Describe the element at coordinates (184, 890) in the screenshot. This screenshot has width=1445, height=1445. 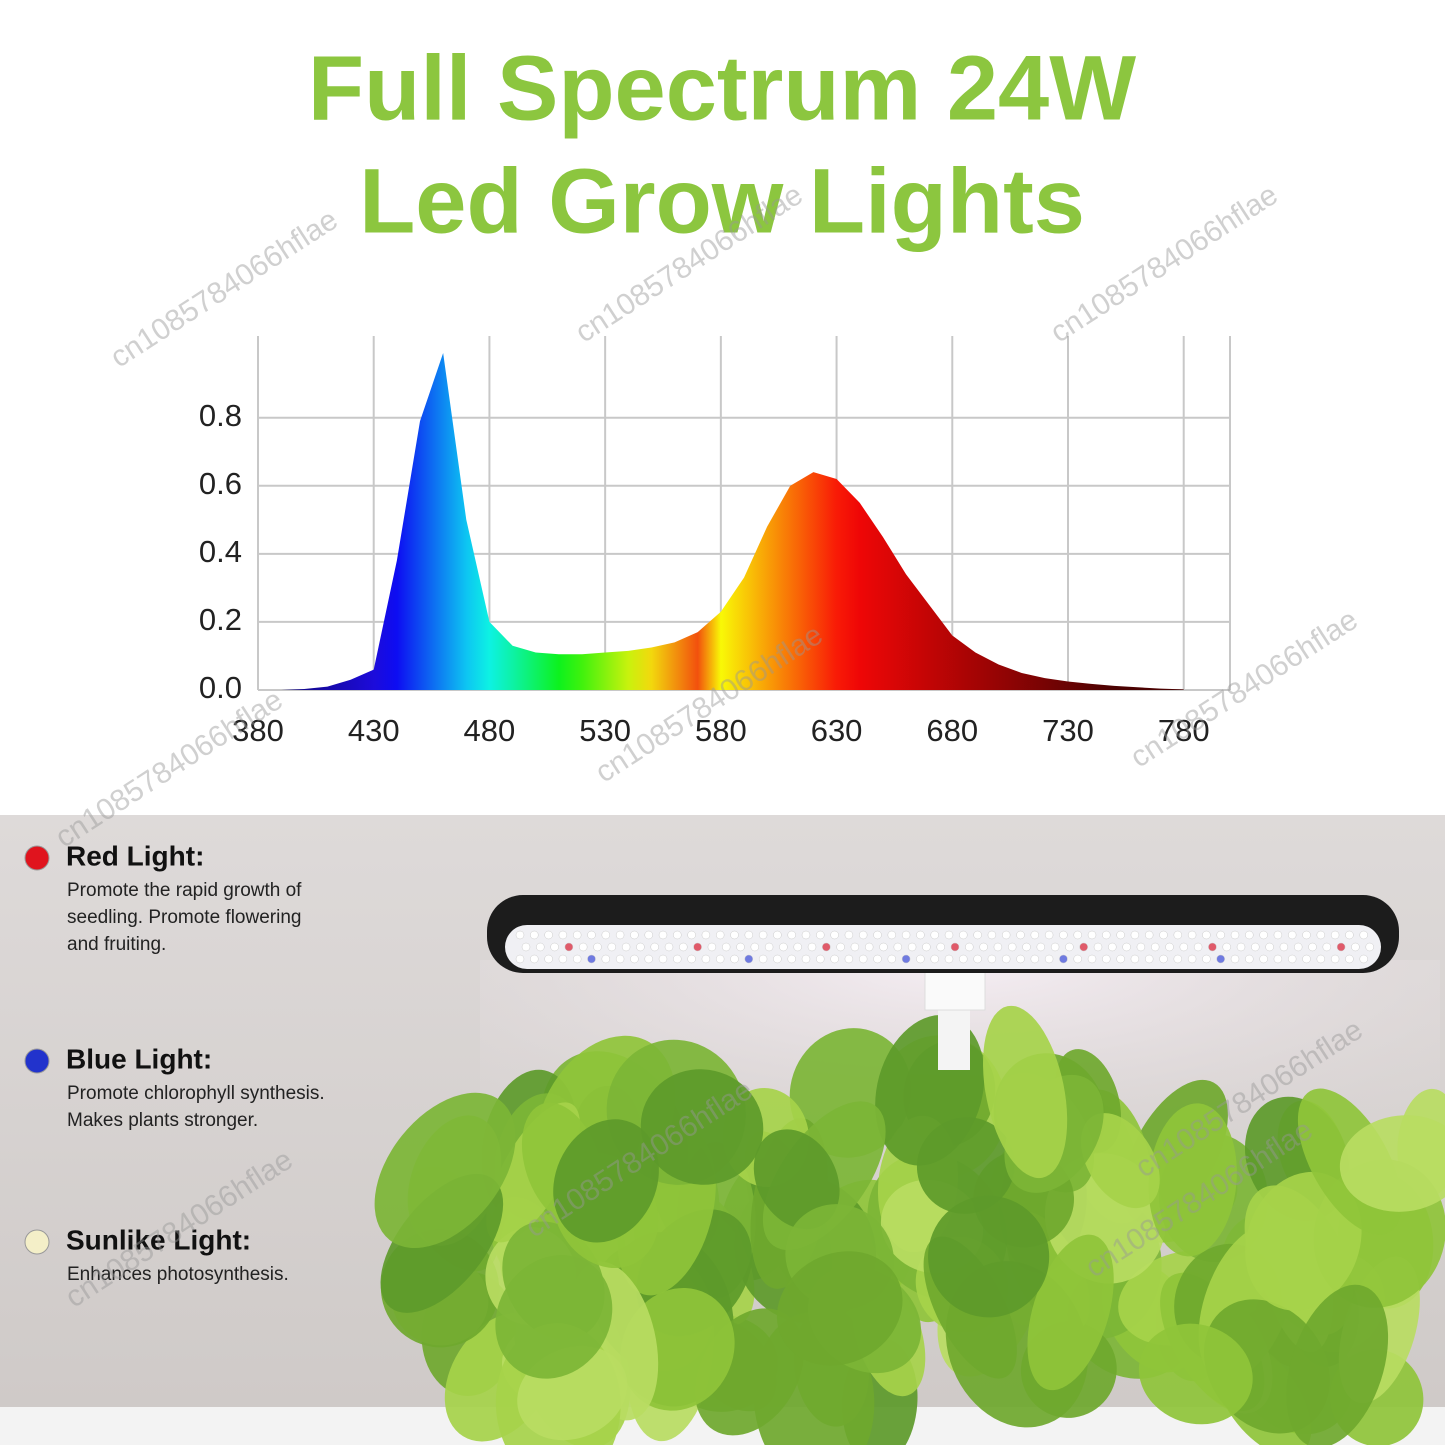
I see `feature-description: Promote the rapid growth of` at that location.